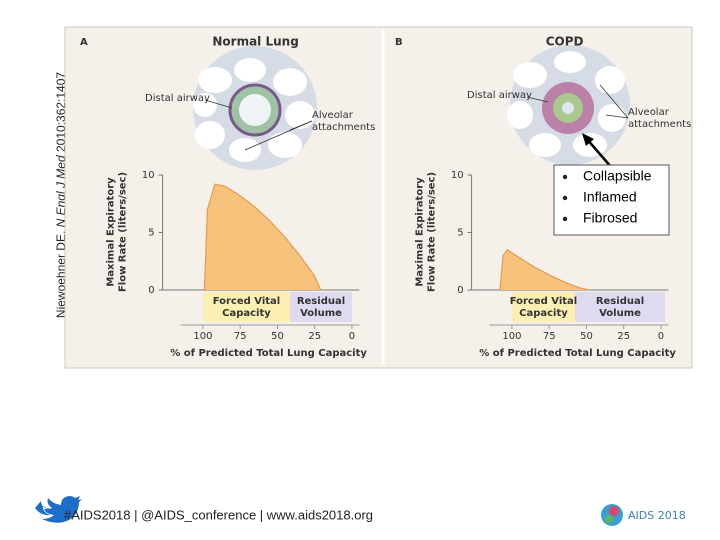 This screenshot has height=540, width=720. I want to click on panel-title: Normal Lung, so click(255, 42).